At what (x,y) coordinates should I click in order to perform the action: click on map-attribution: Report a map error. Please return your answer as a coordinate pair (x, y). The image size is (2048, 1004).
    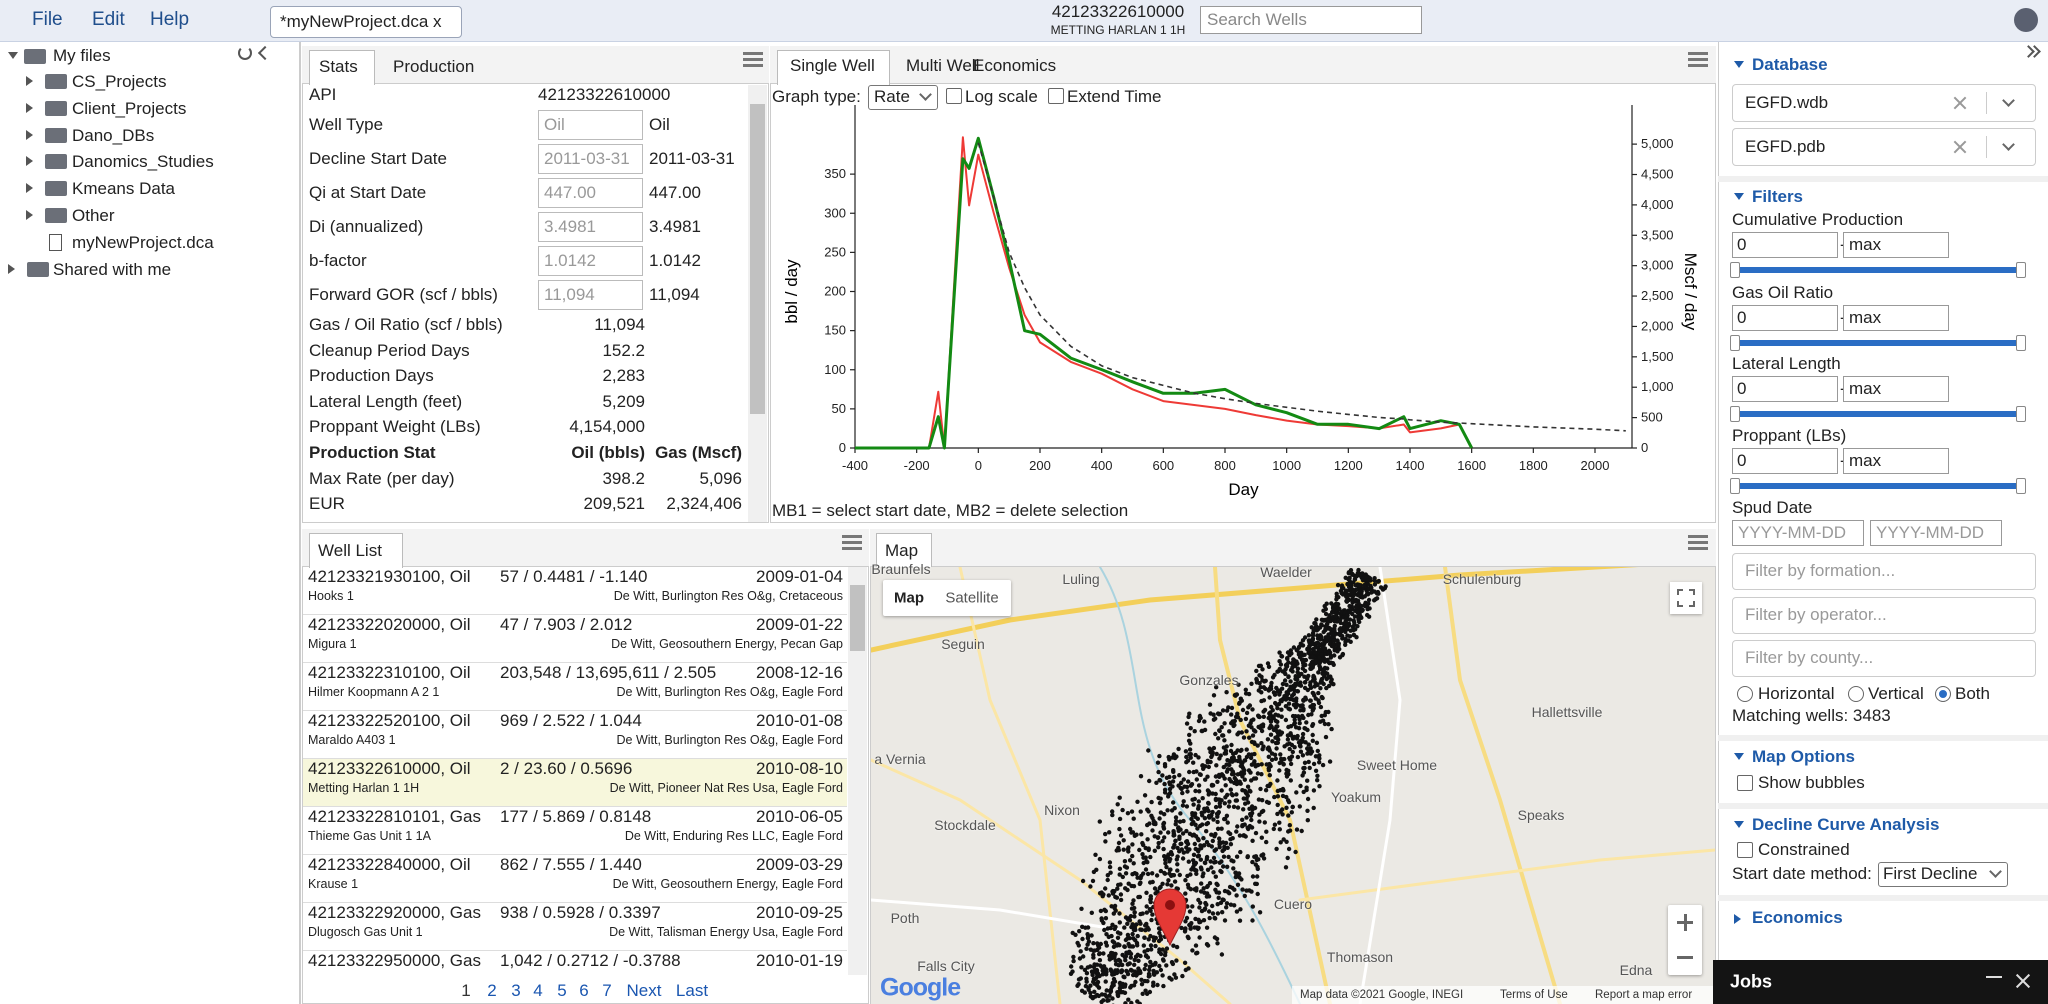
    Looking at the image, I should click on (1644, 995).